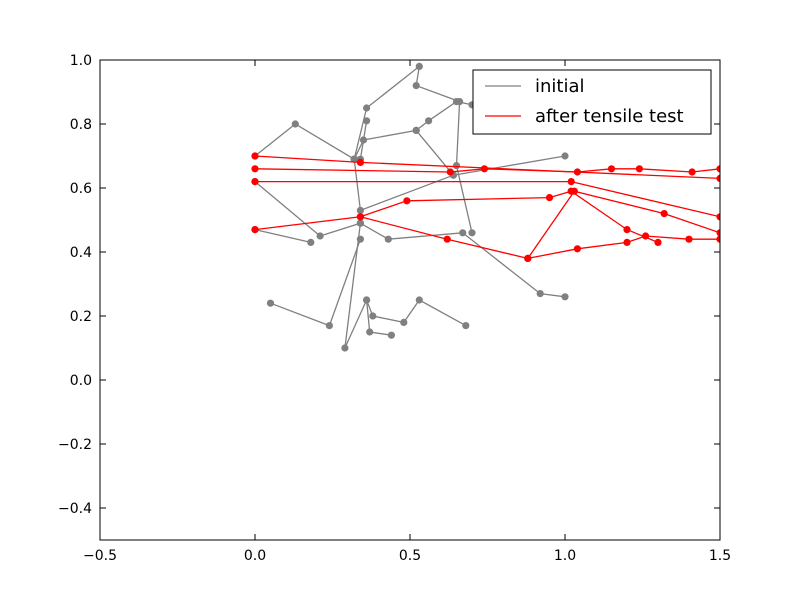 This screenshot has height=600, width=800. Describe the element at coordinates (81, 253) in the screenshot. I see `y-tick-label: 0.4` at that location.